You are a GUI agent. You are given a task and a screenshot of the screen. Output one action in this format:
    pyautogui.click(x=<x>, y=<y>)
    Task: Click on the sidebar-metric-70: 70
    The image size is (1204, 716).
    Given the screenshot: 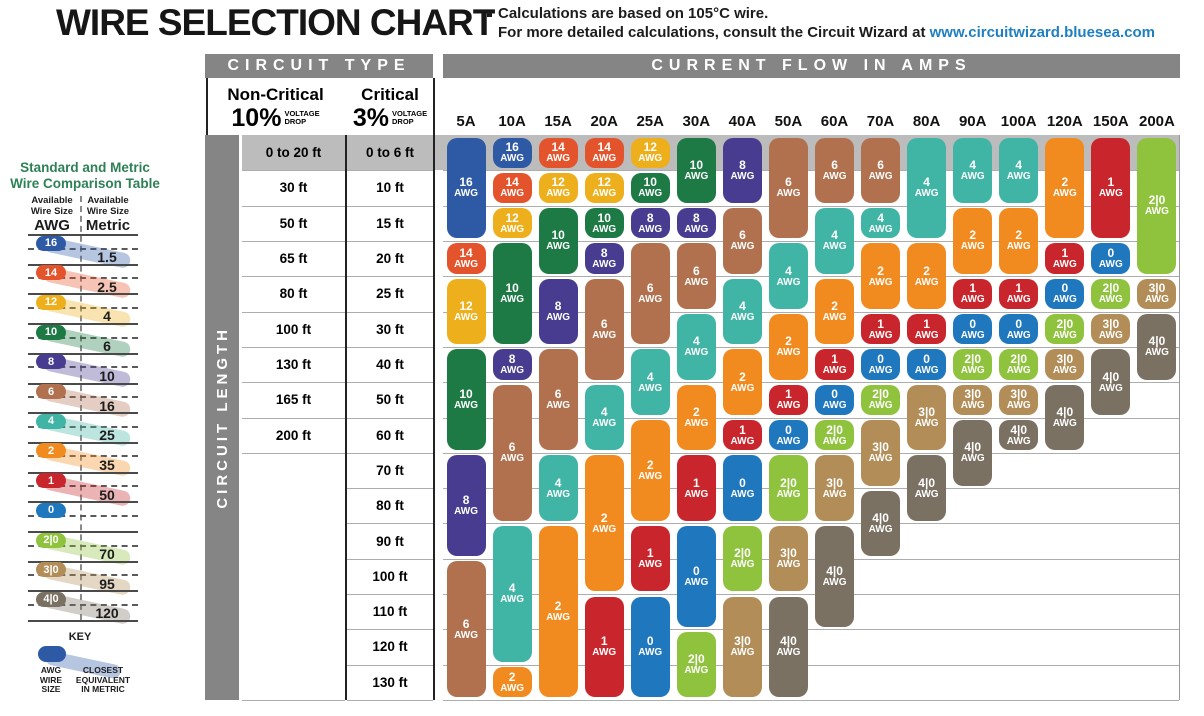 What is the action you would take?
    pyautogui.click(x=107, y=554)
    